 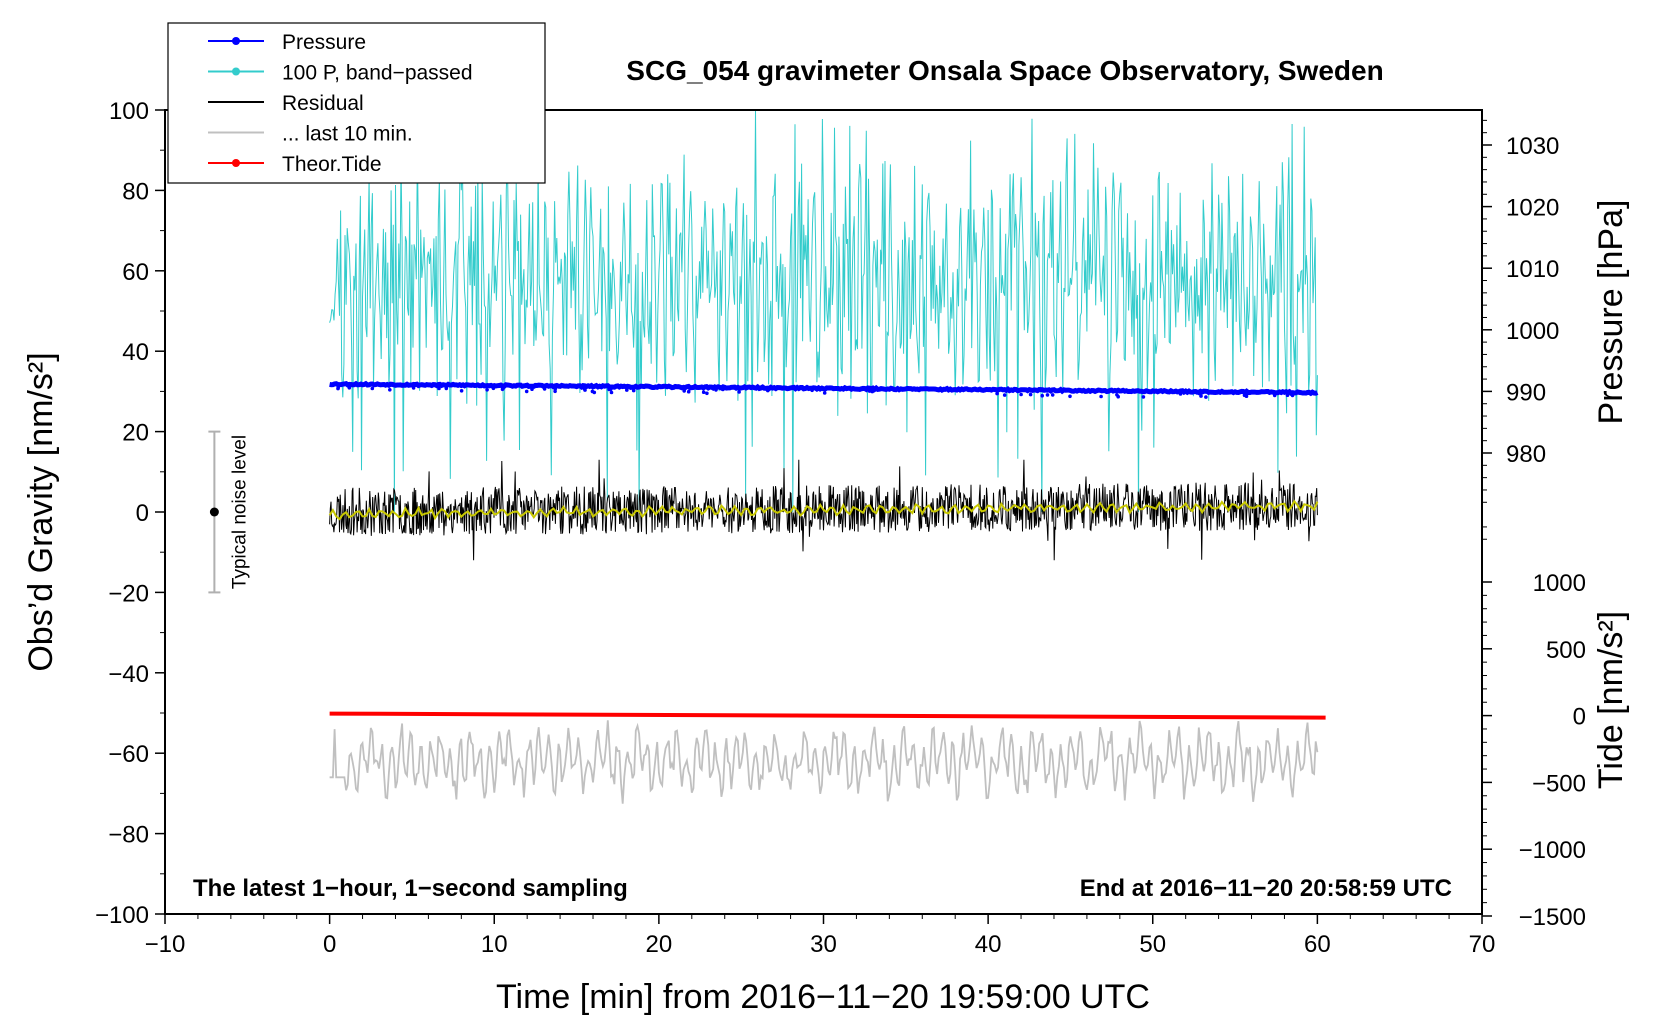 What do you see at coordinates (1559, 583) in the screenshot?
I see `y-tide-tick-label: 1000` at bounding box center [1559, 583].